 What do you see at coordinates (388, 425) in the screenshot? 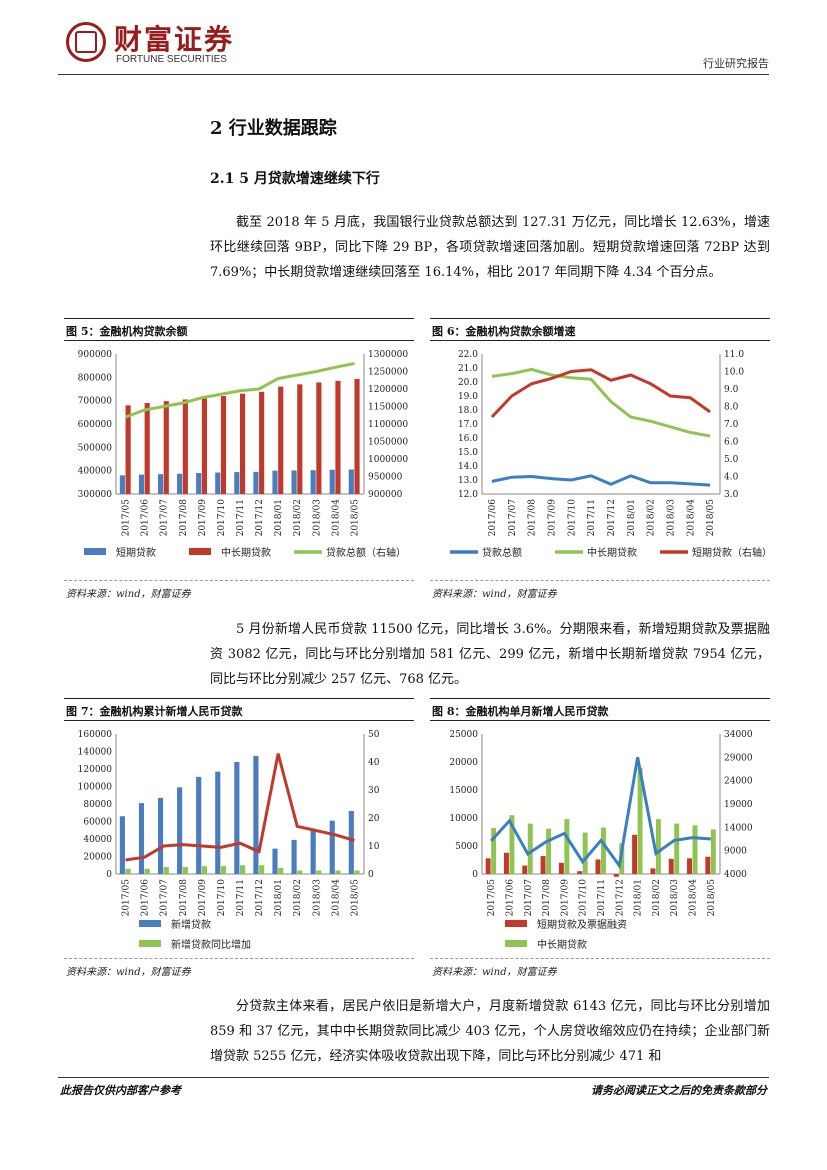
I see `y-tick-right: 1100000` at bounding box center [388, 425].